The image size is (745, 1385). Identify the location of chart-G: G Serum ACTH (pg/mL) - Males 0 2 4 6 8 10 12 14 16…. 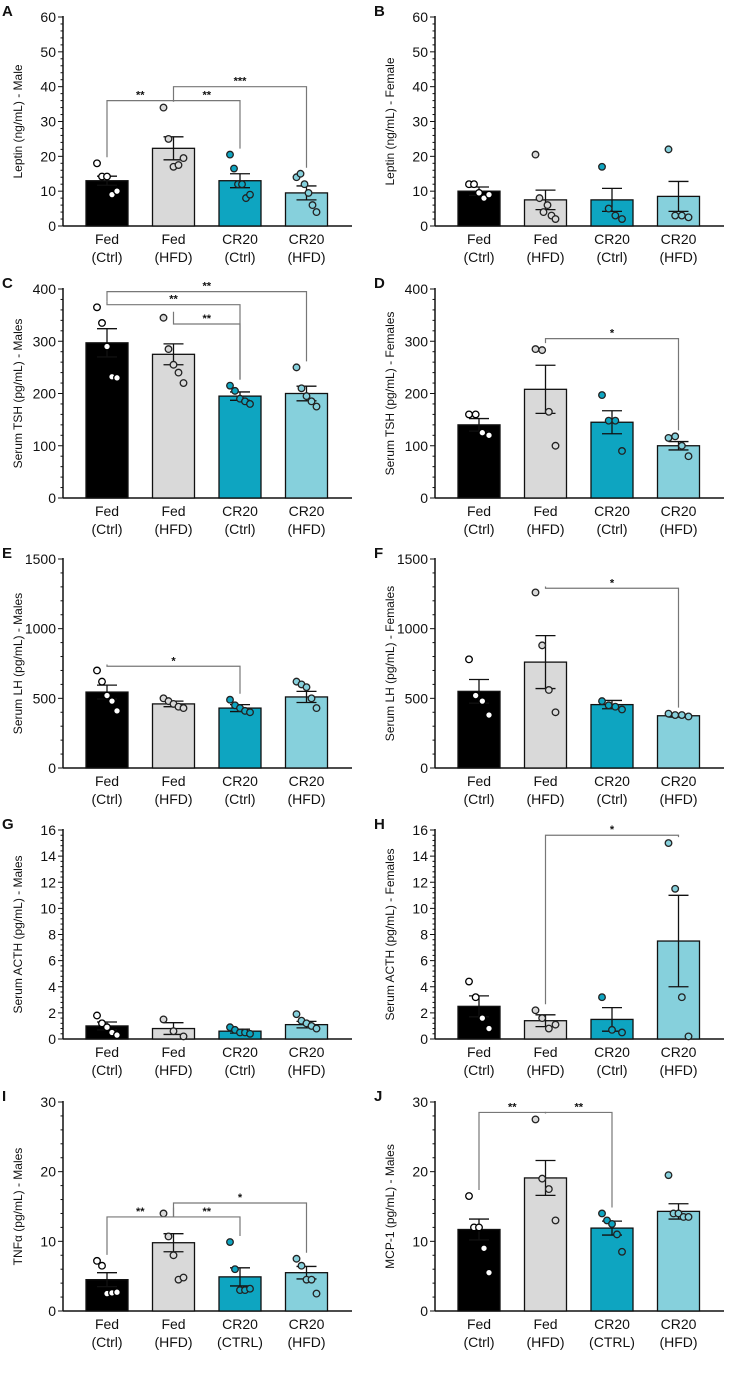
(177, 947).